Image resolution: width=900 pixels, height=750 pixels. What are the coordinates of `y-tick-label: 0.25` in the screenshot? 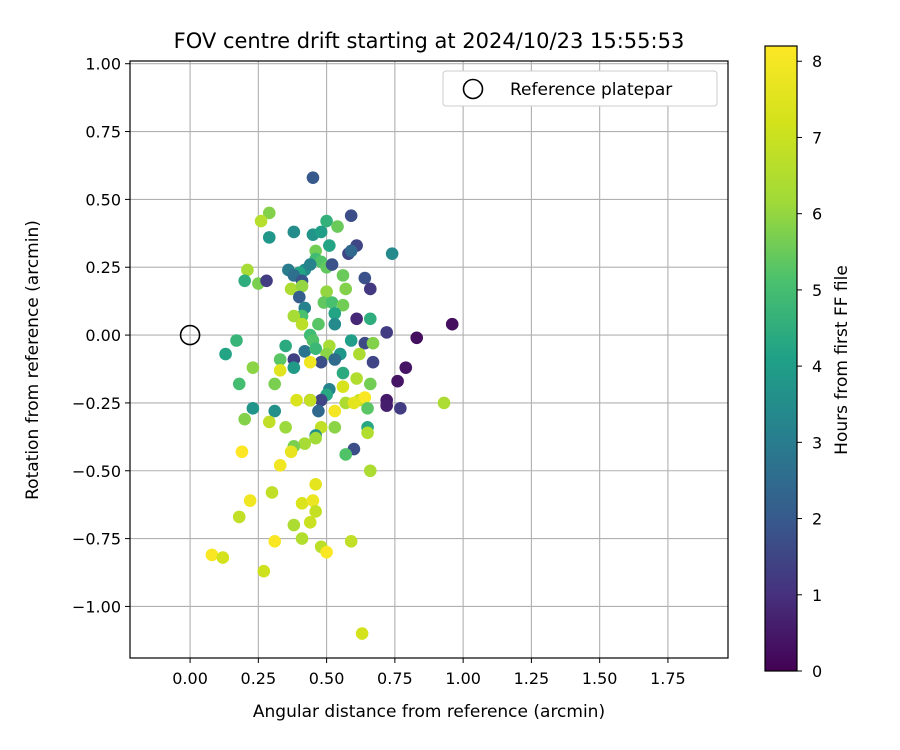 It's located at (103, 267).